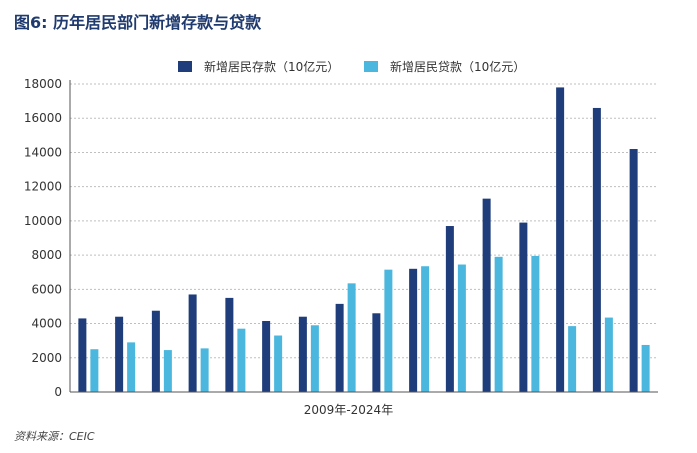 The width and height of the screenshot is (697, 453). What do you see at coordinates (54, 436) in the screenshot?
I see `source-note: 资料来源：CEIC` at bounding box center [54, 436].